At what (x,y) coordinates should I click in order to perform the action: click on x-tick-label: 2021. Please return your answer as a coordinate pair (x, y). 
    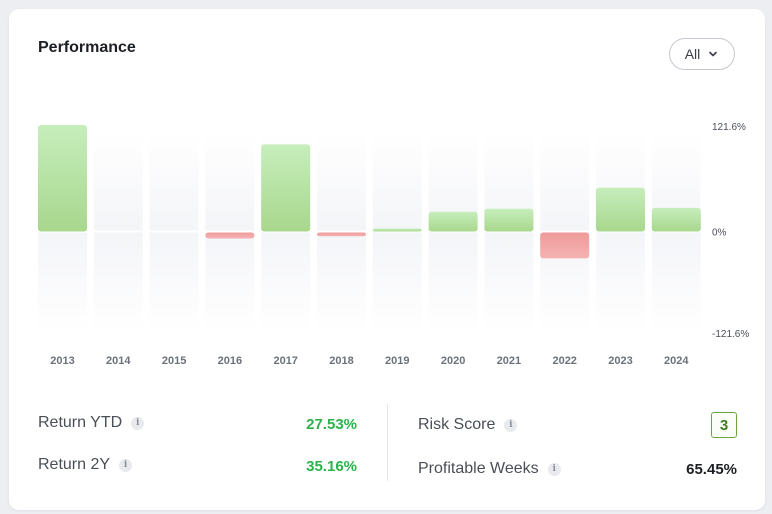
    Looking at the image, I should click on (509, 361).